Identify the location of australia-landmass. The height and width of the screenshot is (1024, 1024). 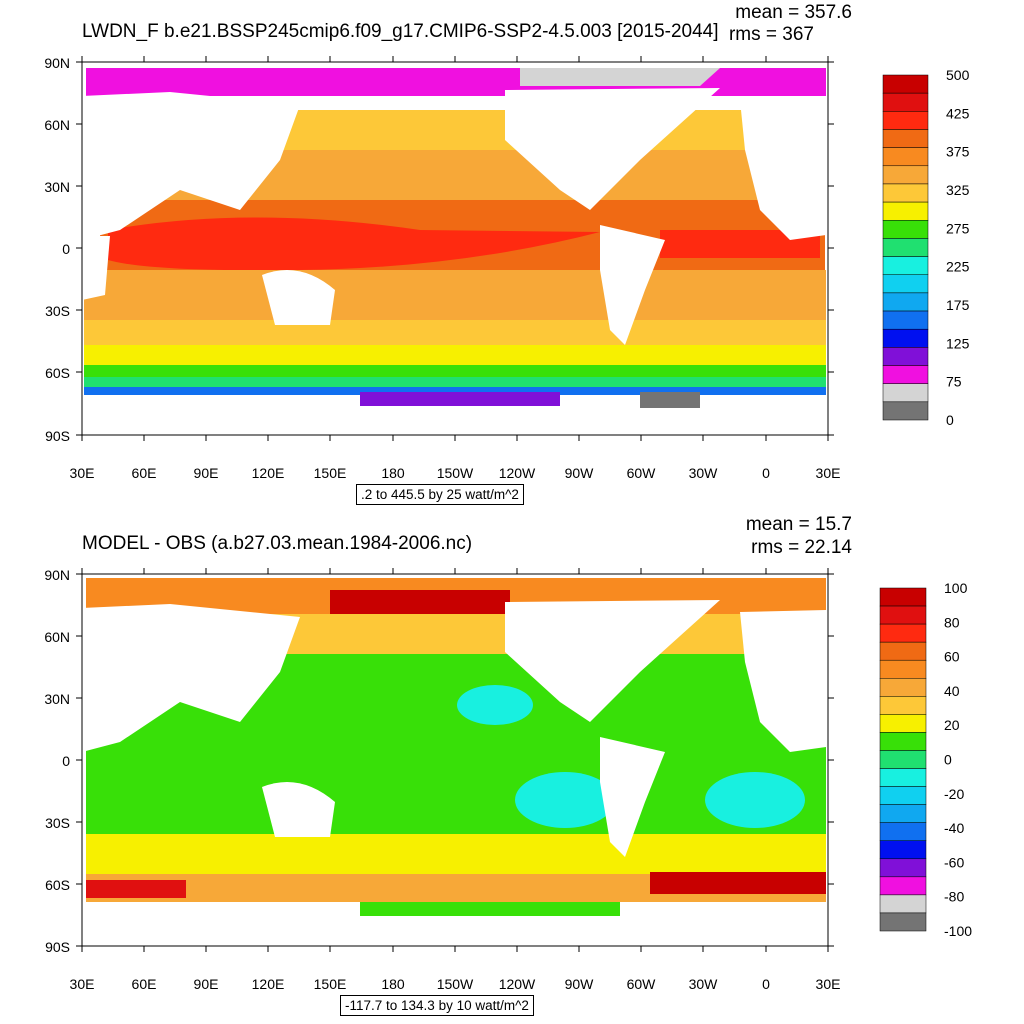
(298, 809).